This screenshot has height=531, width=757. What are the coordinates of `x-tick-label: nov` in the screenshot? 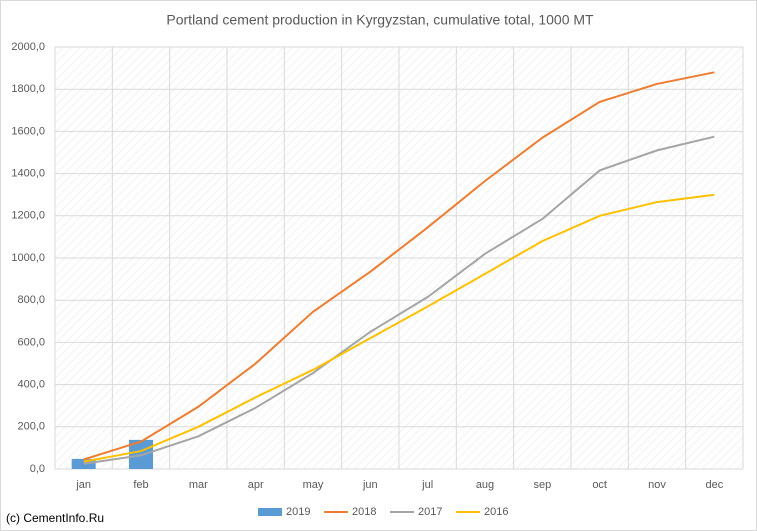 It's located at (657, 485).